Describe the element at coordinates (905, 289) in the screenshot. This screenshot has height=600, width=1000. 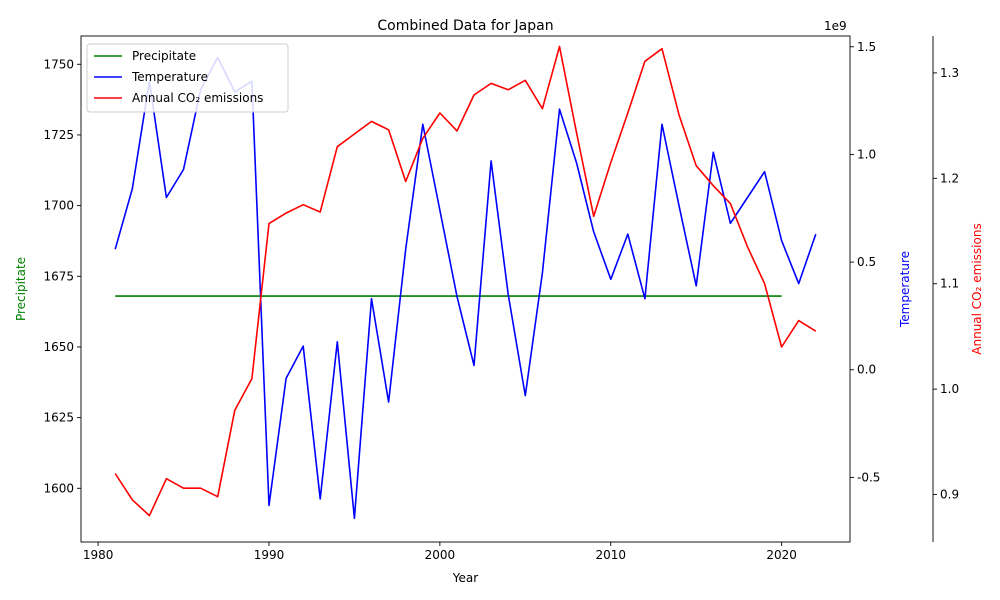
I see `temp-axis-label: Temperature` at that location.